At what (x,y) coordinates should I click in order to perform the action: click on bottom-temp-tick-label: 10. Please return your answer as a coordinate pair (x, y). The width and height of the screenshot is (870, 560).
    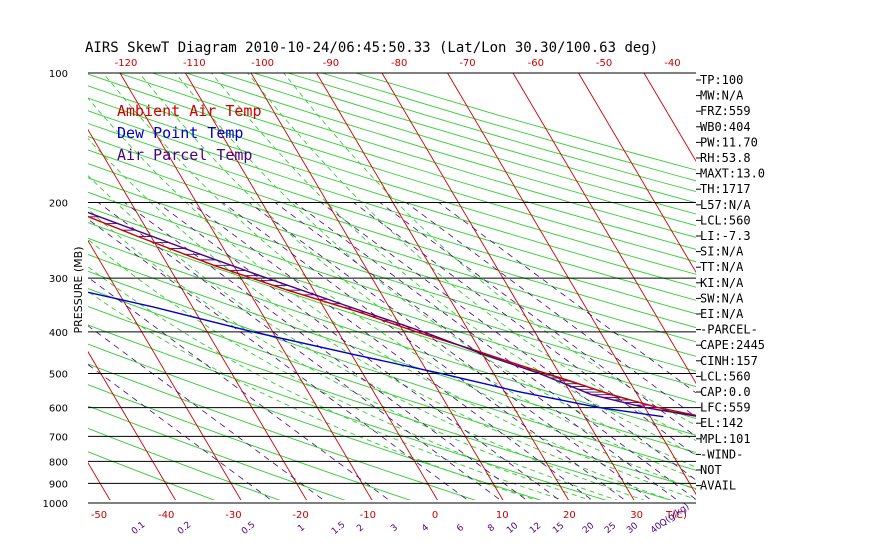
    Looking at the image, I should click on (502, 515).